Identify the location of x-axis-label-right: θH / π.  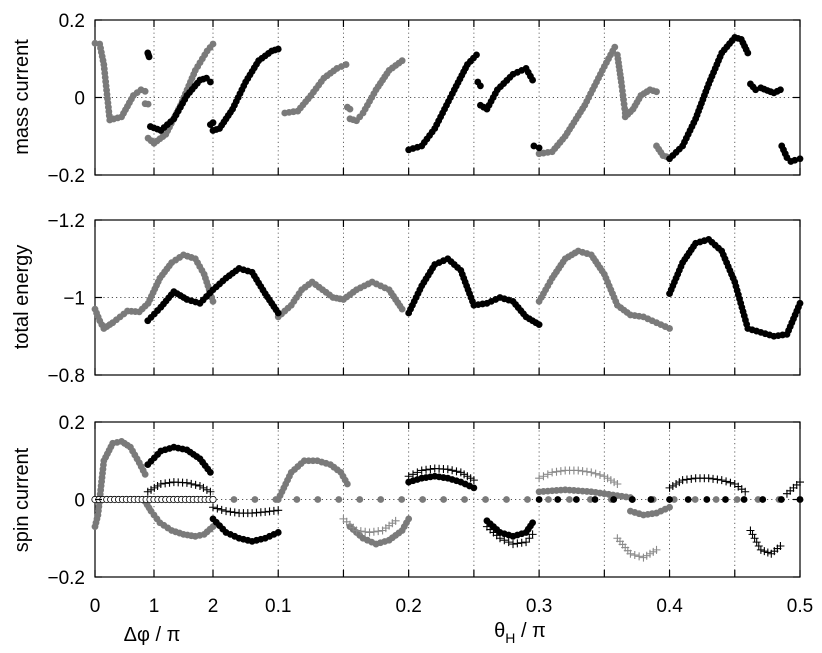
(520, 633).